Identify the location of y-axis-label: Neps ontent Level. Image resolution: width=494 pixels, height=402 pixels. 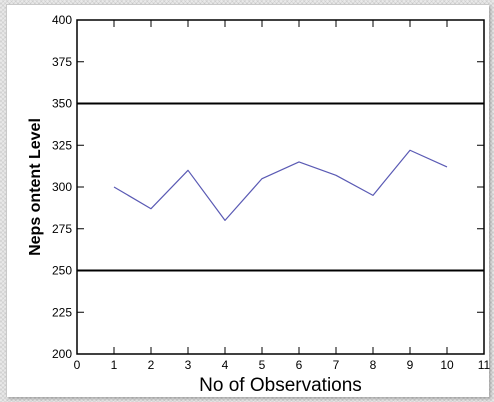
(35, 187).